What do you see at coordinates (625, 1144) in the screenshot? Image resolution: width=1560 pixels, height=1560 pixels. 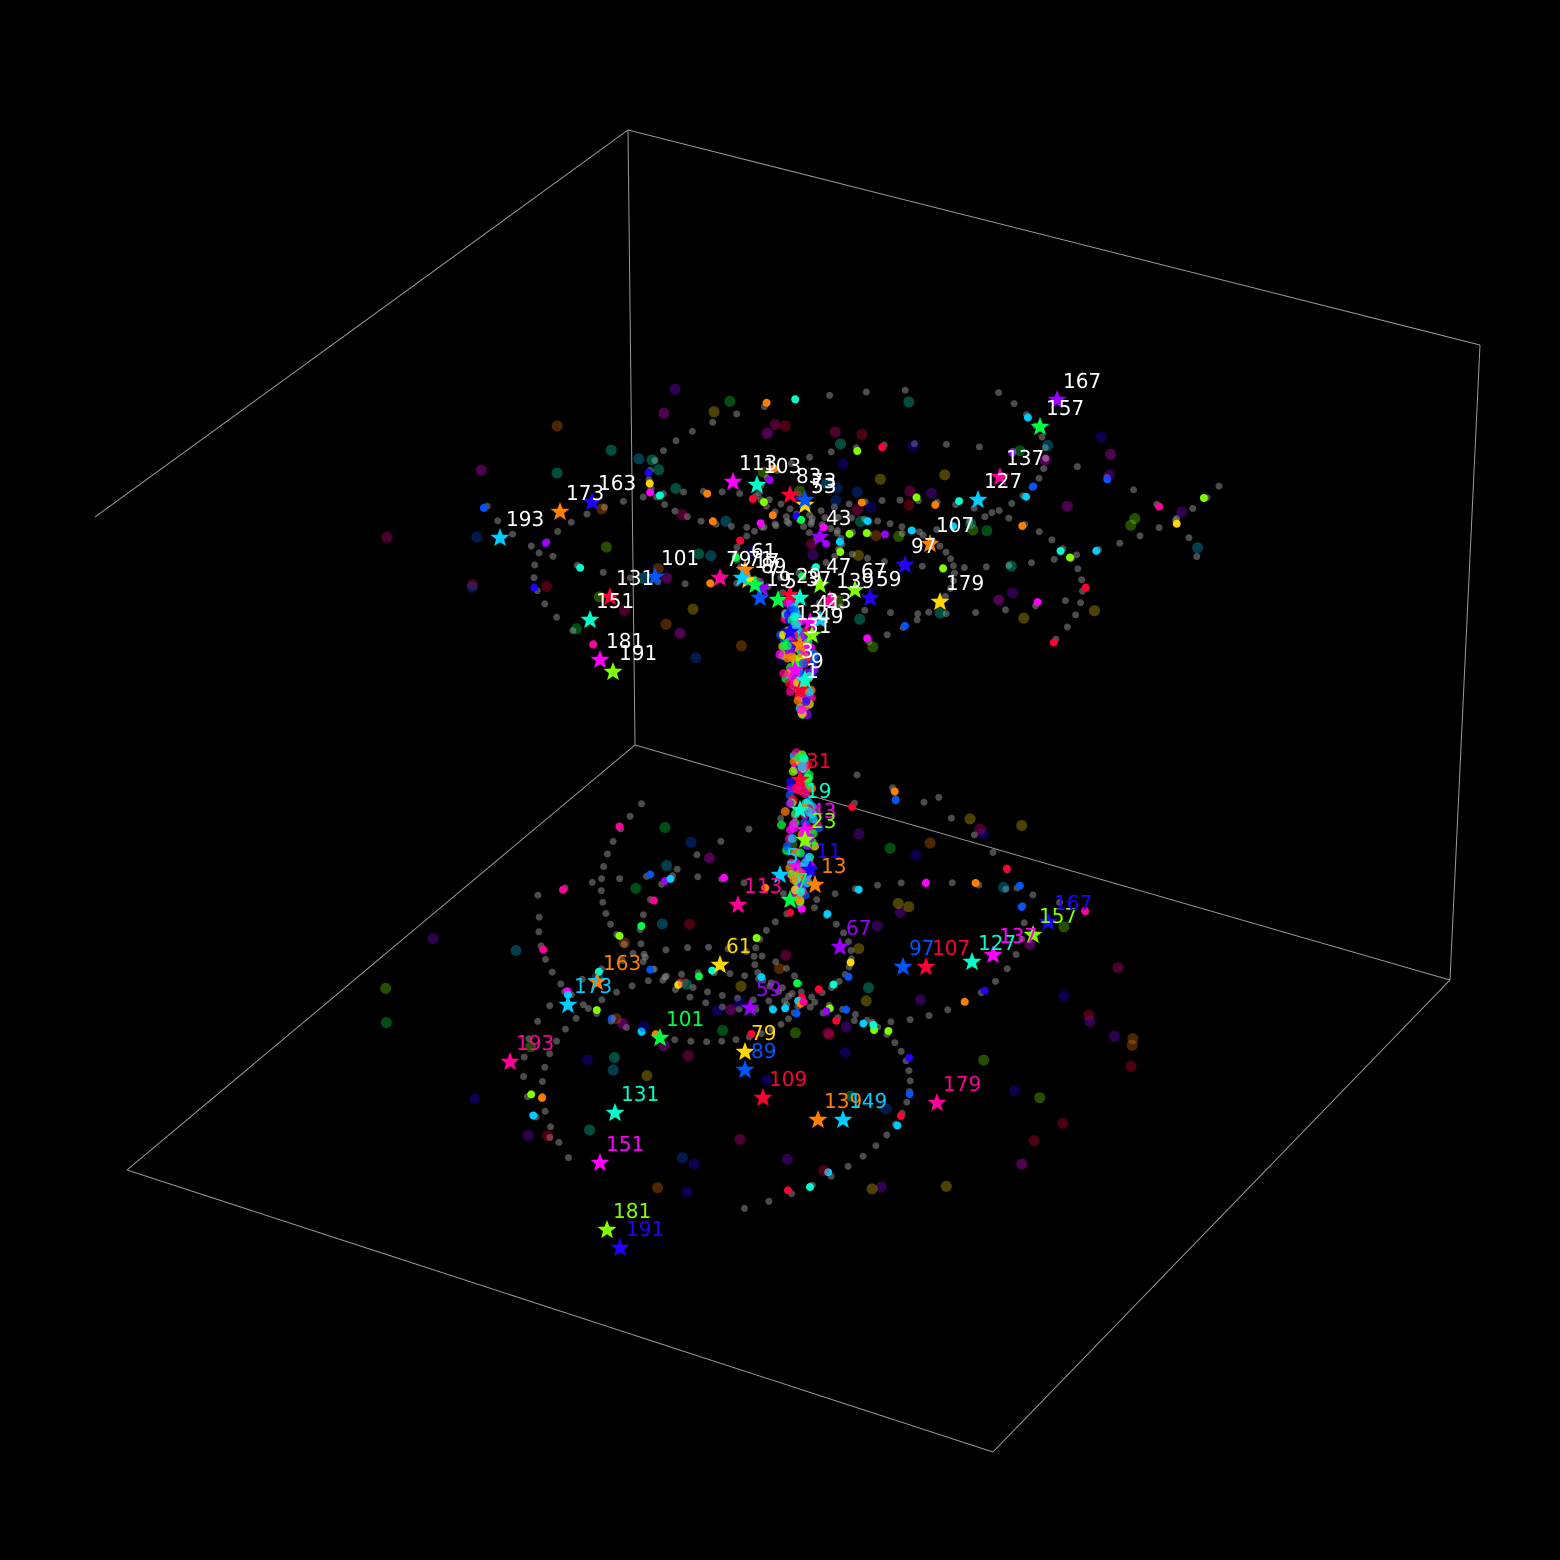 I see `lower-label-151: 151` at bounding box center [625, 1144].